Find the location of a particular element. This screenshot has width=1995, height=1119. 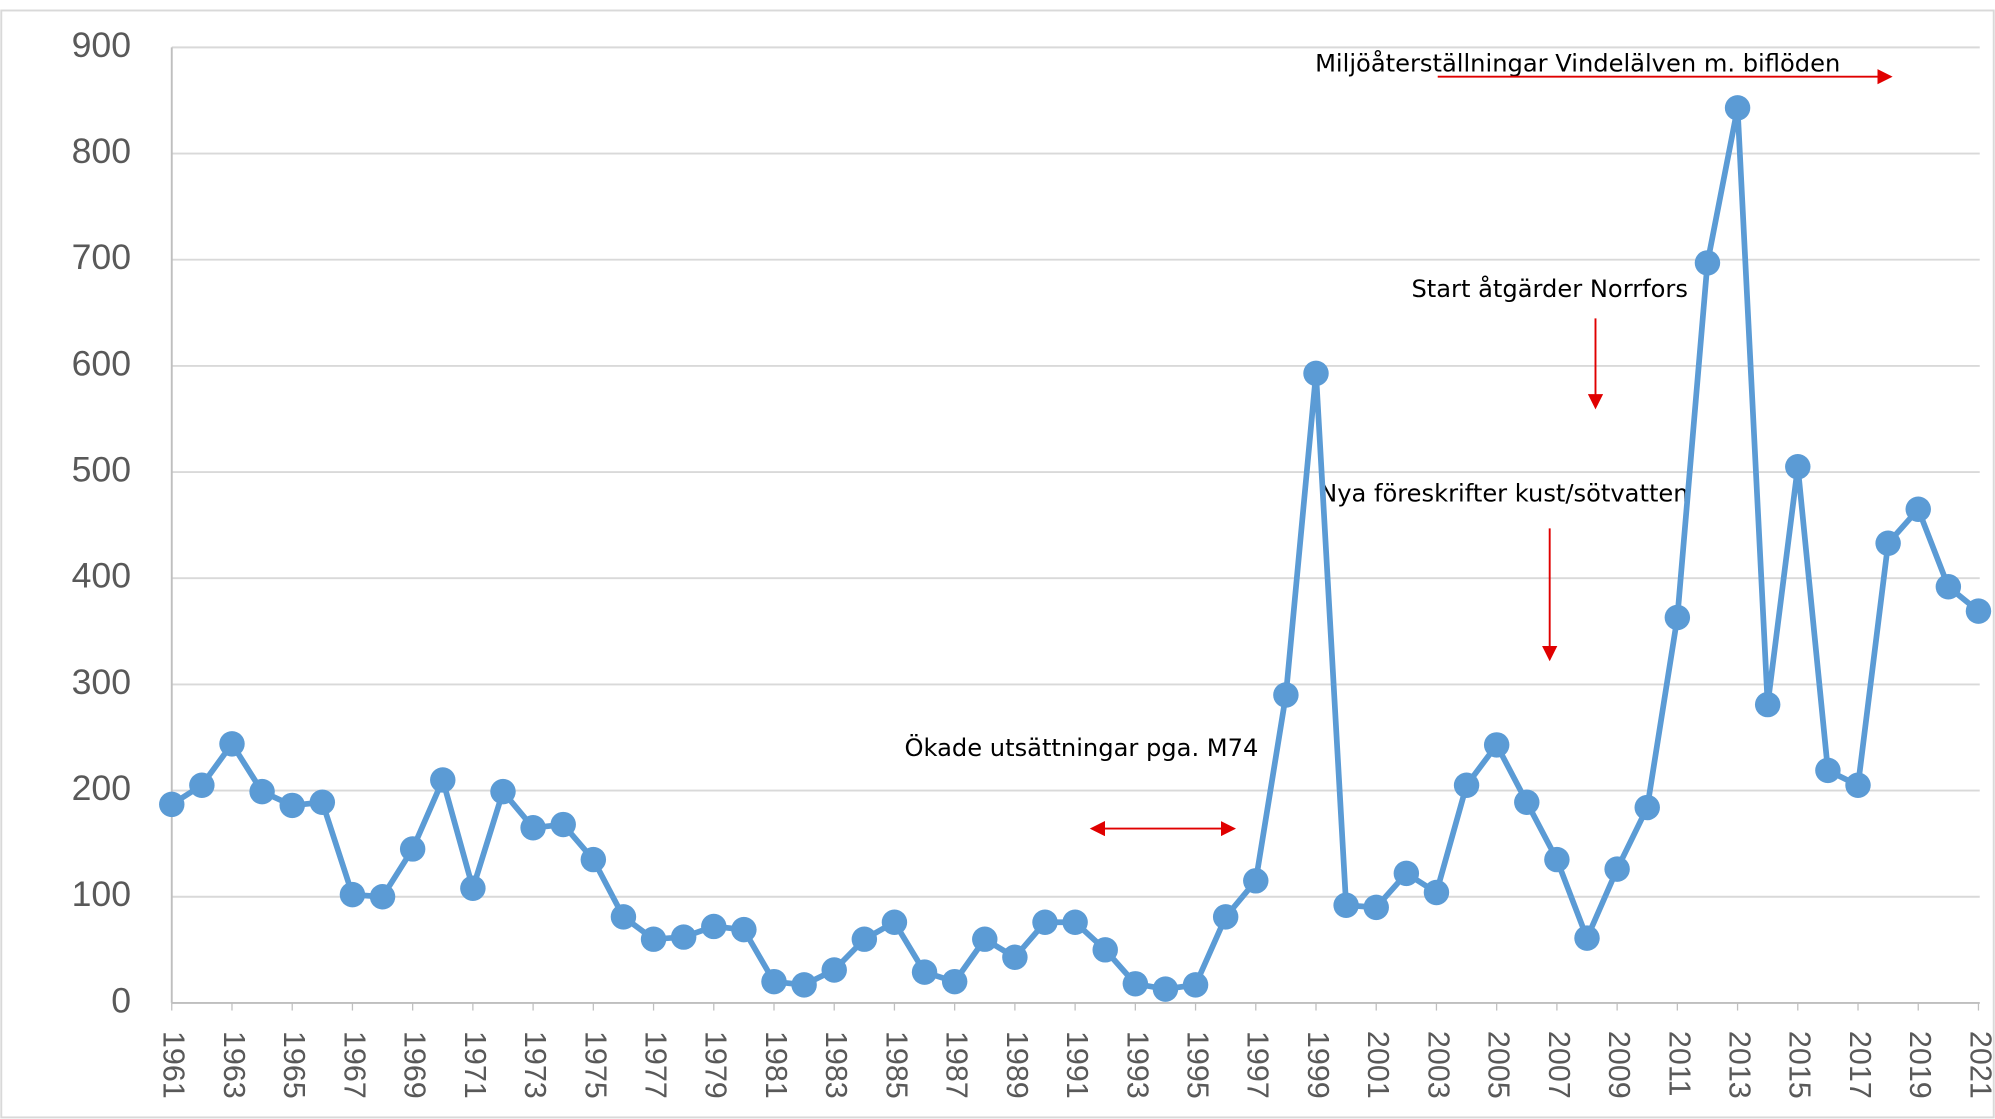

x-tick-label: 1993 is located at coordinates (1137, 1065).